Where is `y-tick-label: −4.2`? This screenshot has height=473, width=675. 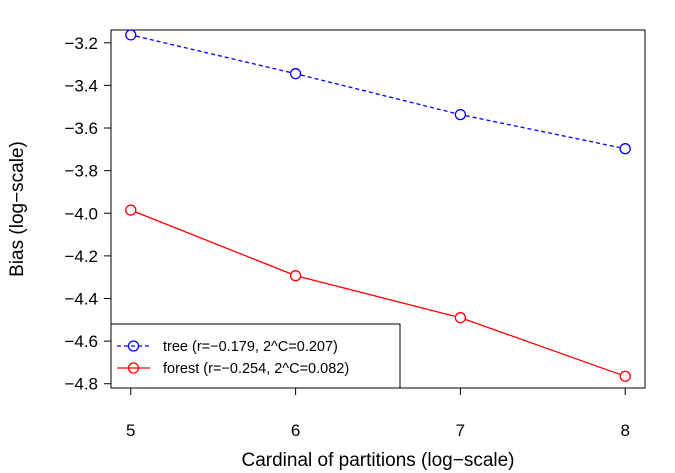
y-tick-label: −4.2 is located at coordinates (81, 256).